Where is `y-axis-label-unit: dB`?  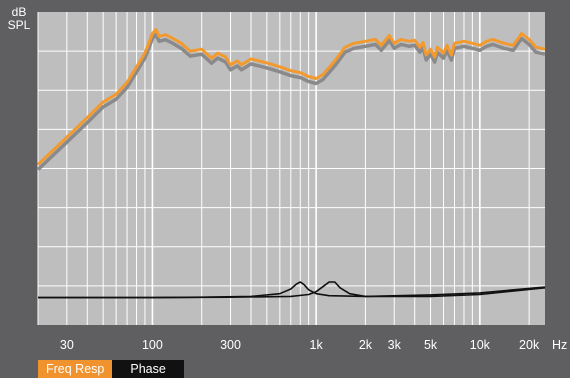 y-axis-label-unit: dB is located at coordinates (19, 12).